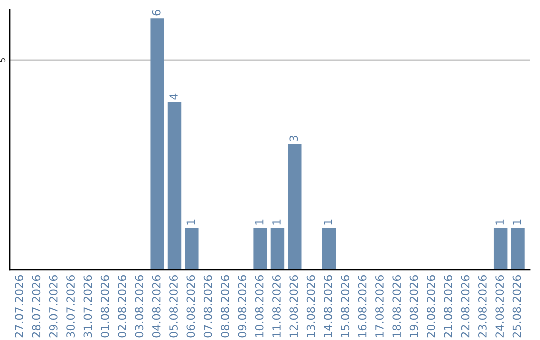 This screenshot has width=540, height=340. Describe the element at coordinates (380, 307) in the screenshot. I see `x-tick-label: 17.08.2026` at that location.